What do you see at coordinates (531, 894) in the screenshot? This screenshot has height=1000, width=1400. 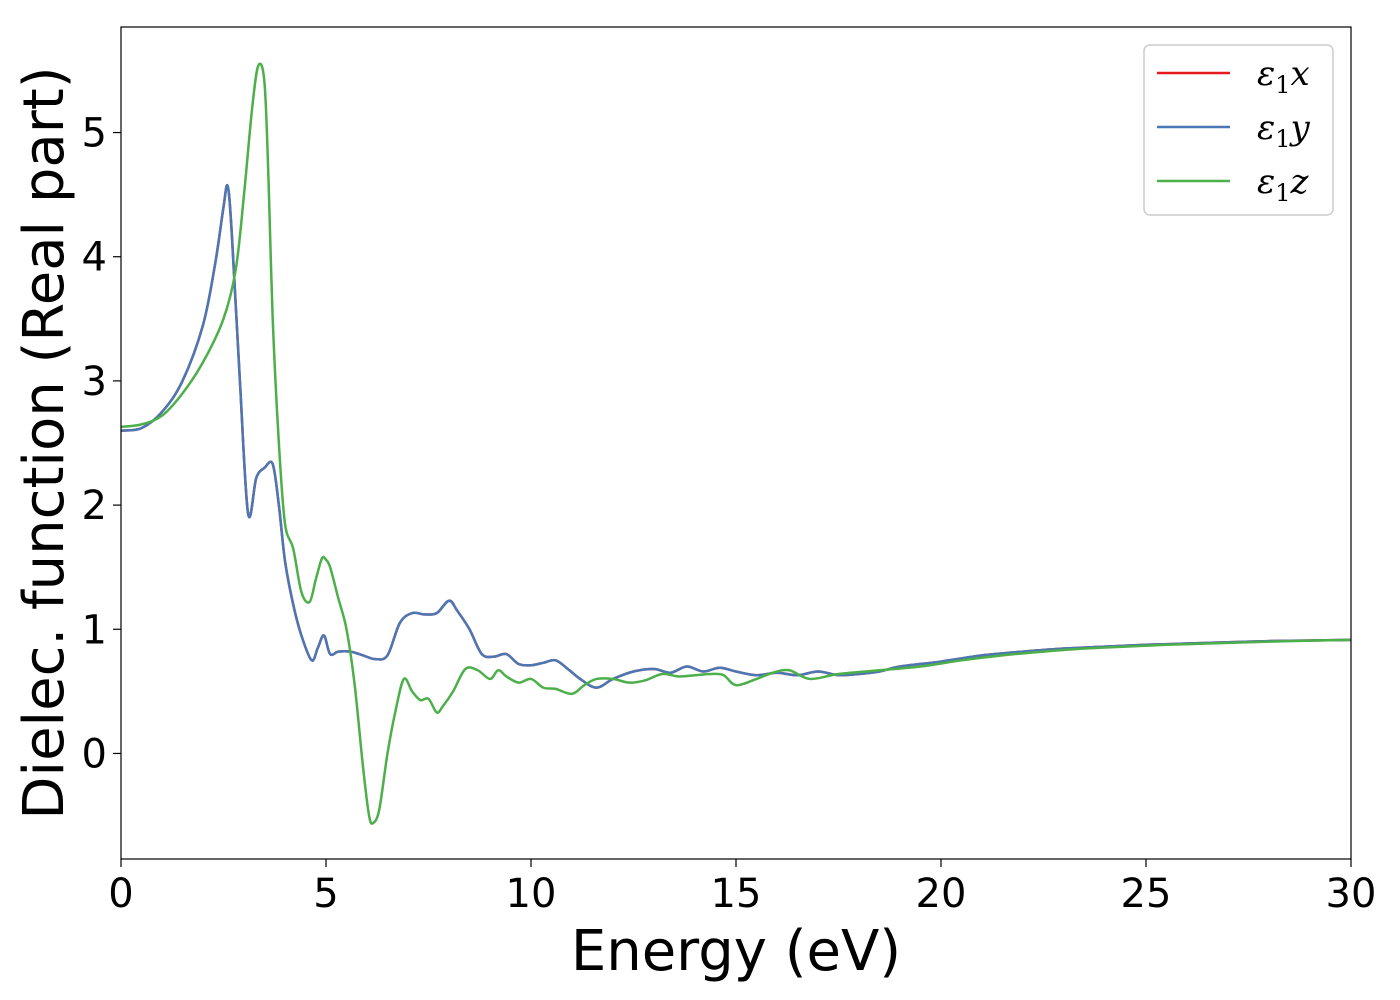 I see `x-tick-label: 10` at bounding box center [531, 894].